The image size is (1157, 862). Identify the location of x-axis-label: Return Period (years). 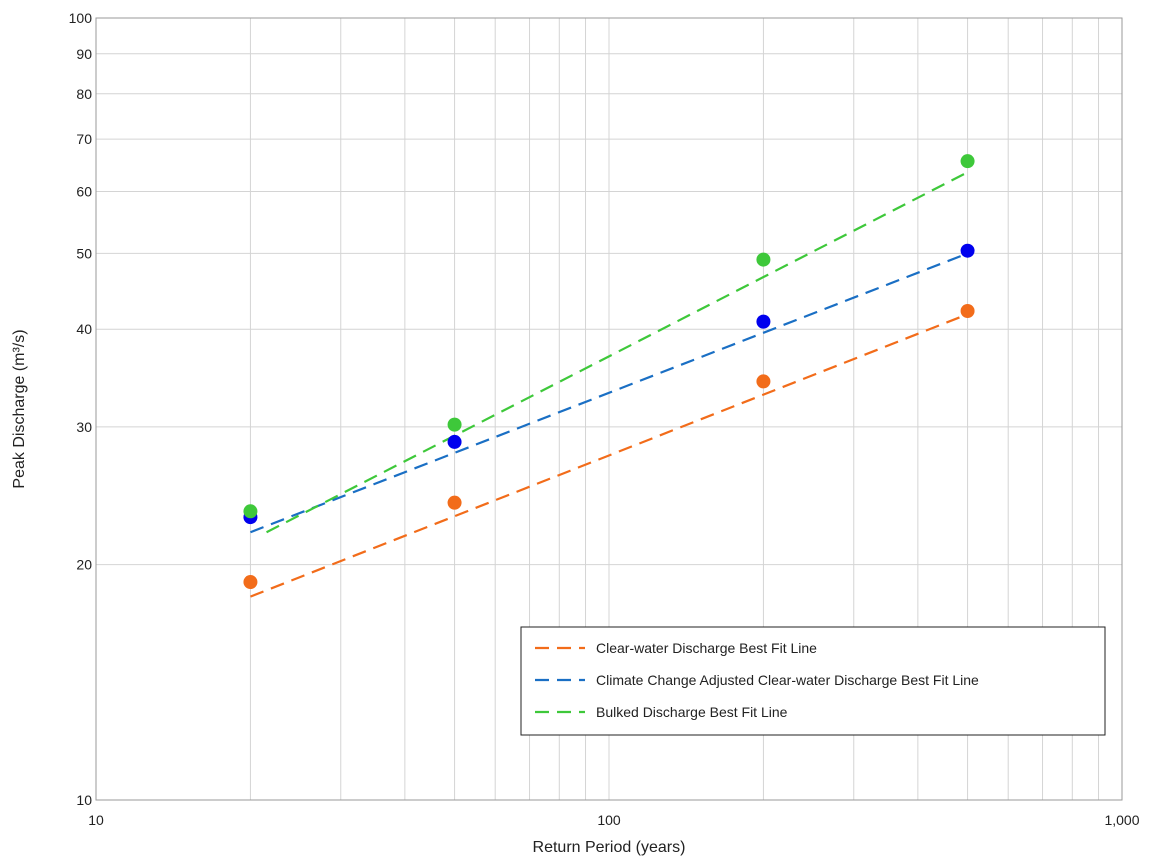
(609, 847).